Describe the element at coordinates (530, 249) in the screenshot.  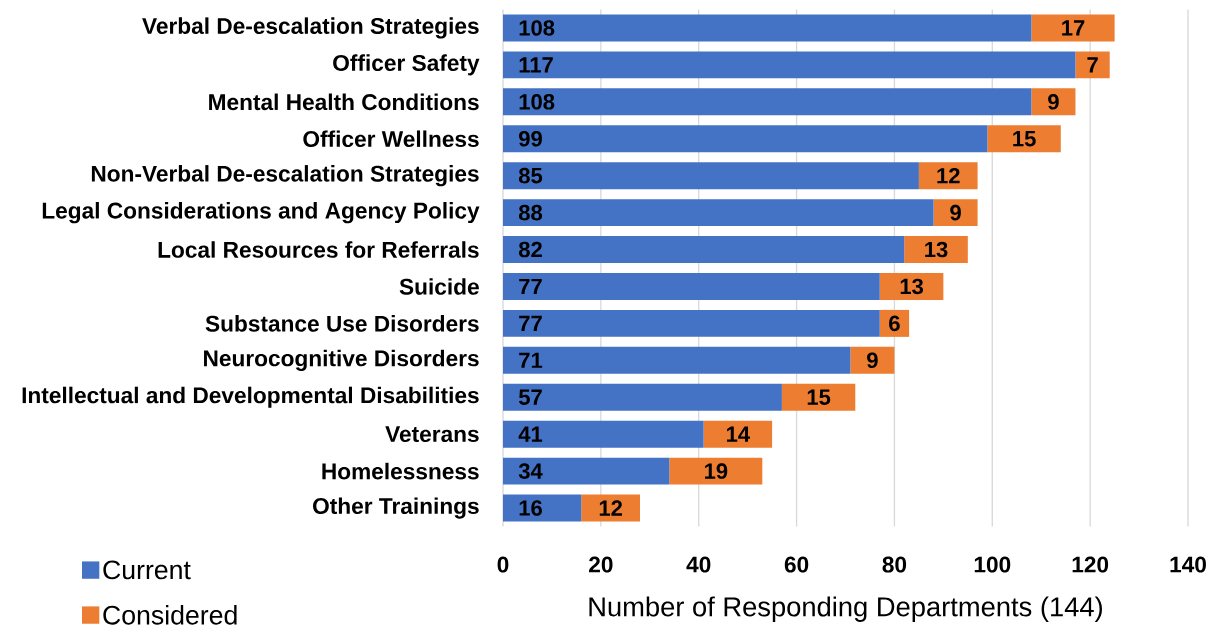
I see `data-label: 82` at that location.